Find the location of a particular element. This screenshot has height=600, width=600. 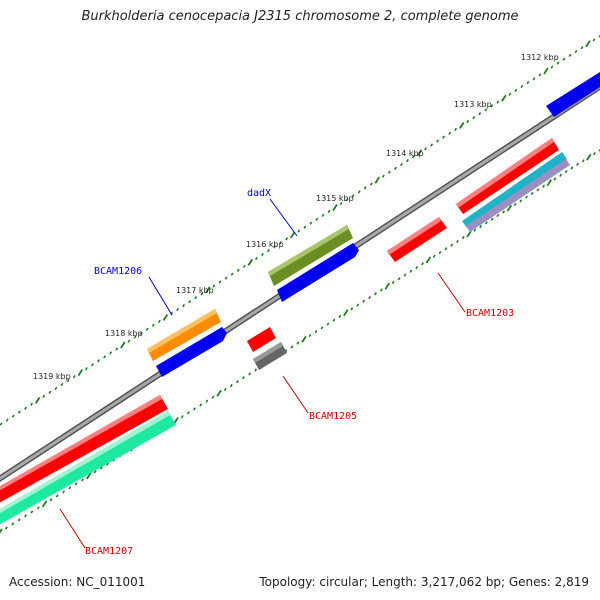

feature-olive-dadX is located at coordinates (310, 255).